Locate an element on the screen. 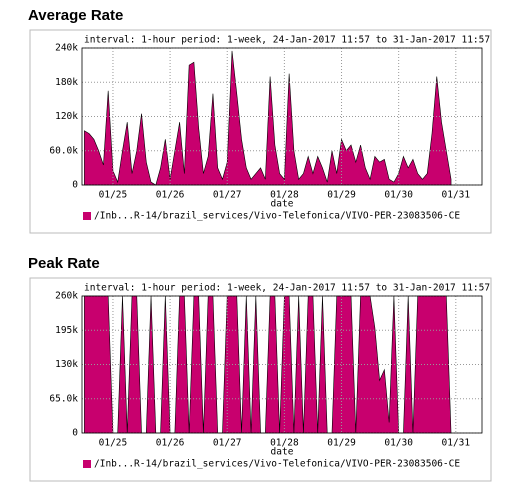 The image size is (510, 499). y-tick-label: 180k is located at coordinates (66, 82).